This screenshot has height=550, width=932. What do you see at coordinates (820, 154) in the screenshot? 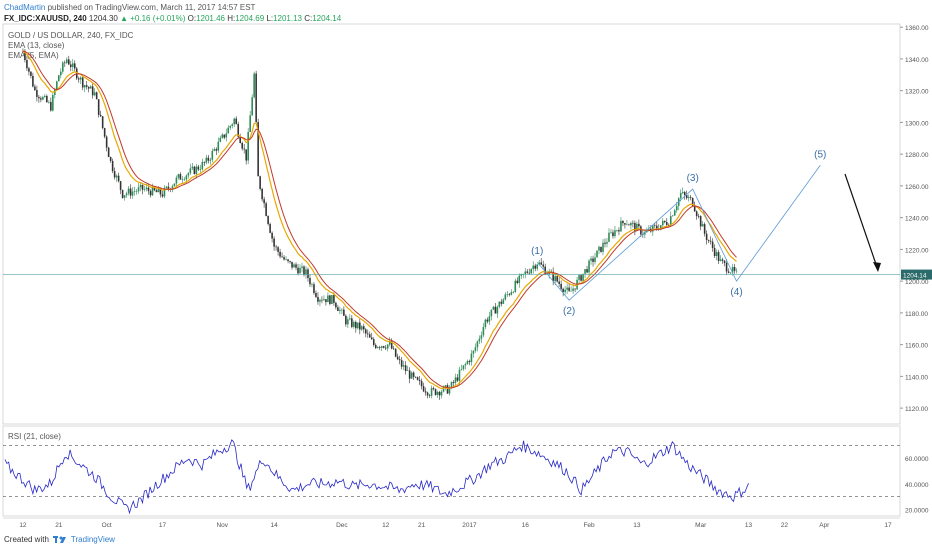
I see `wave-label: (5)` at bounding box center [820, 154].